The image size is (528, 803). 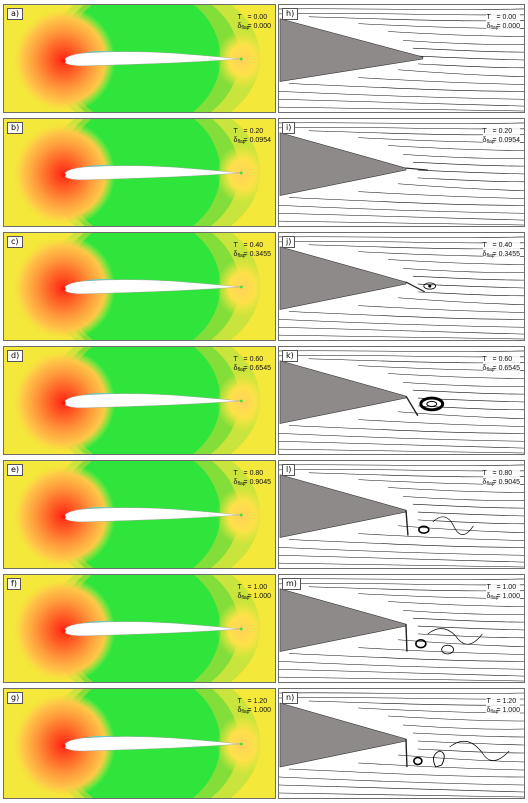 I want to click on contour-panel-g: g) T = 1.20 δflap= 1.000, so click(x=139, y=743).